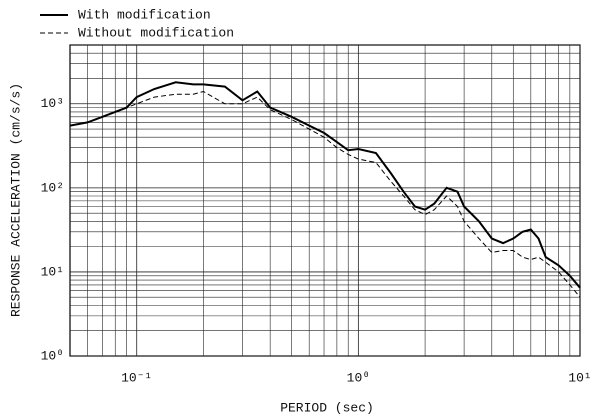 The width and height of the screenshot is (597, 419). What do you see at coordinates (136, 377) in the screenshot?
I see `x-tick-label: 10⁻¹` at bounding box center [136, 377].